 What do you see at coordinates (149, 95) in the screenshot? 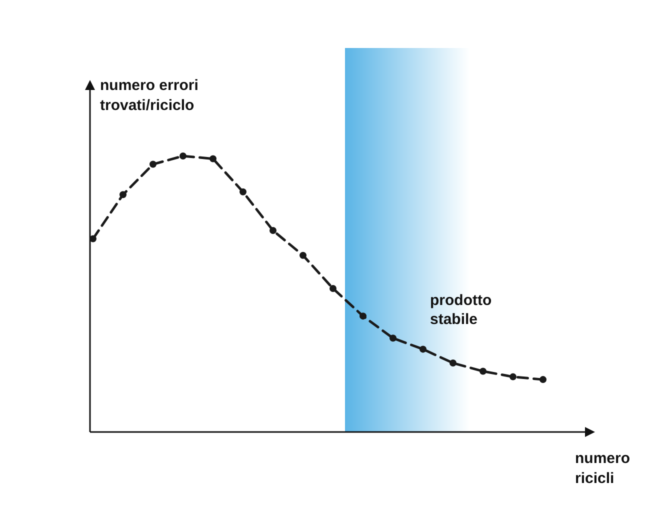
I see `y-axis-title: numero errori trovati/riciclo` at bounding box center [149, 95].